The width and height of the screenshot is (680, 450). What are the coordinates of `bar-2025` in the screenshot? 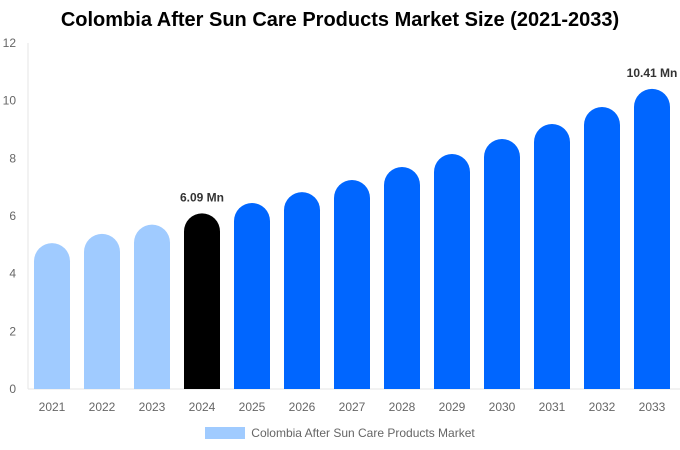 It's located at (252, 296).